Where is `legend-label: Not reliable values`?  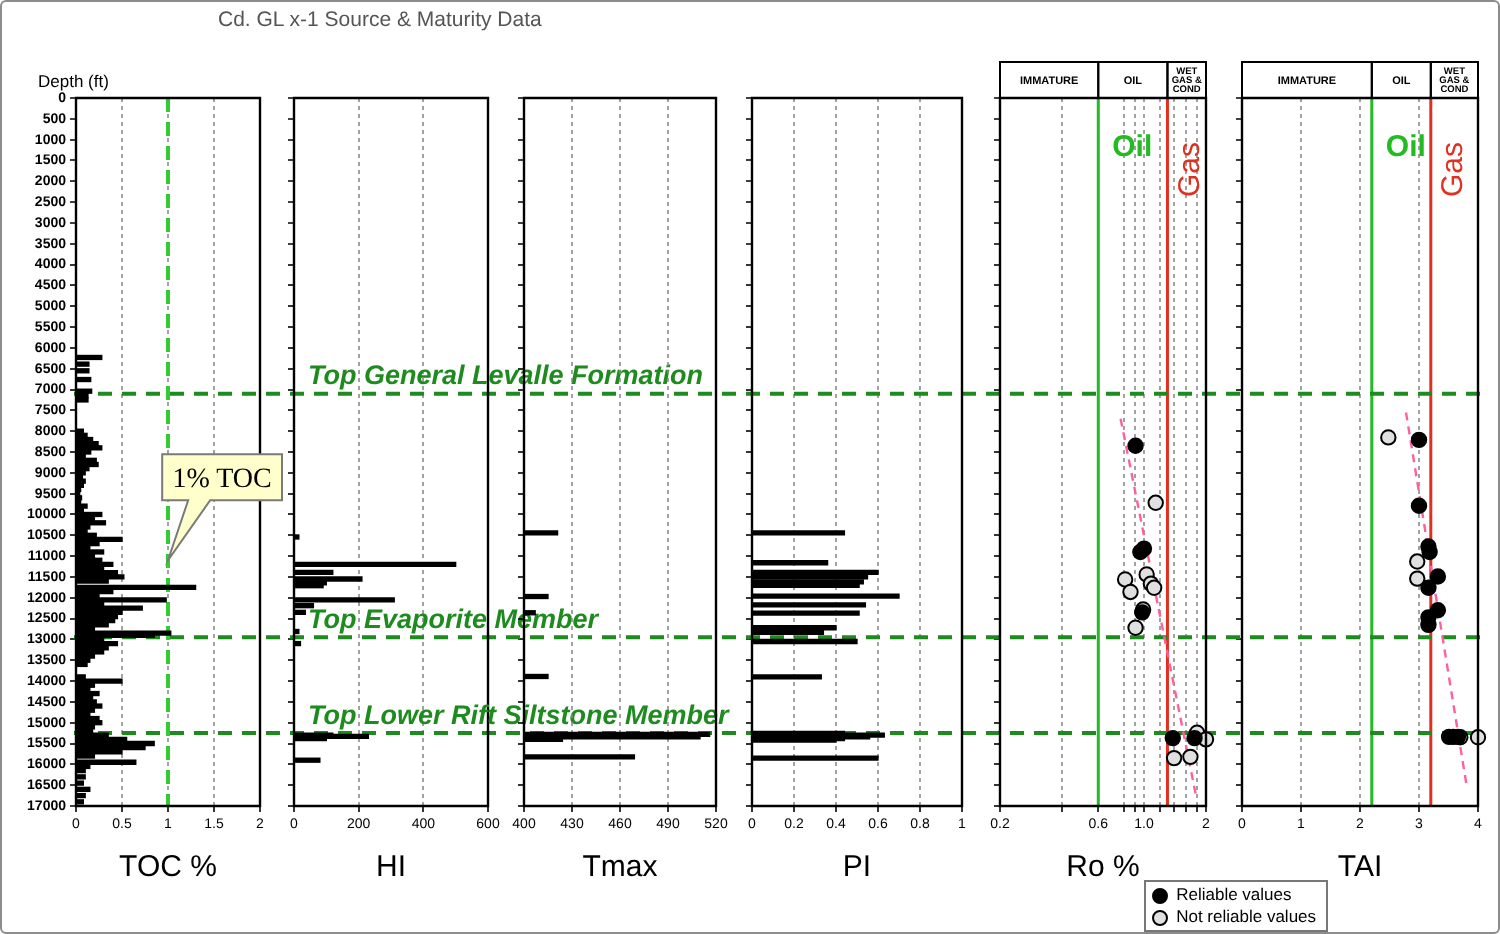 legend-label: Not reliable values is located at coordinates (1246, 917).